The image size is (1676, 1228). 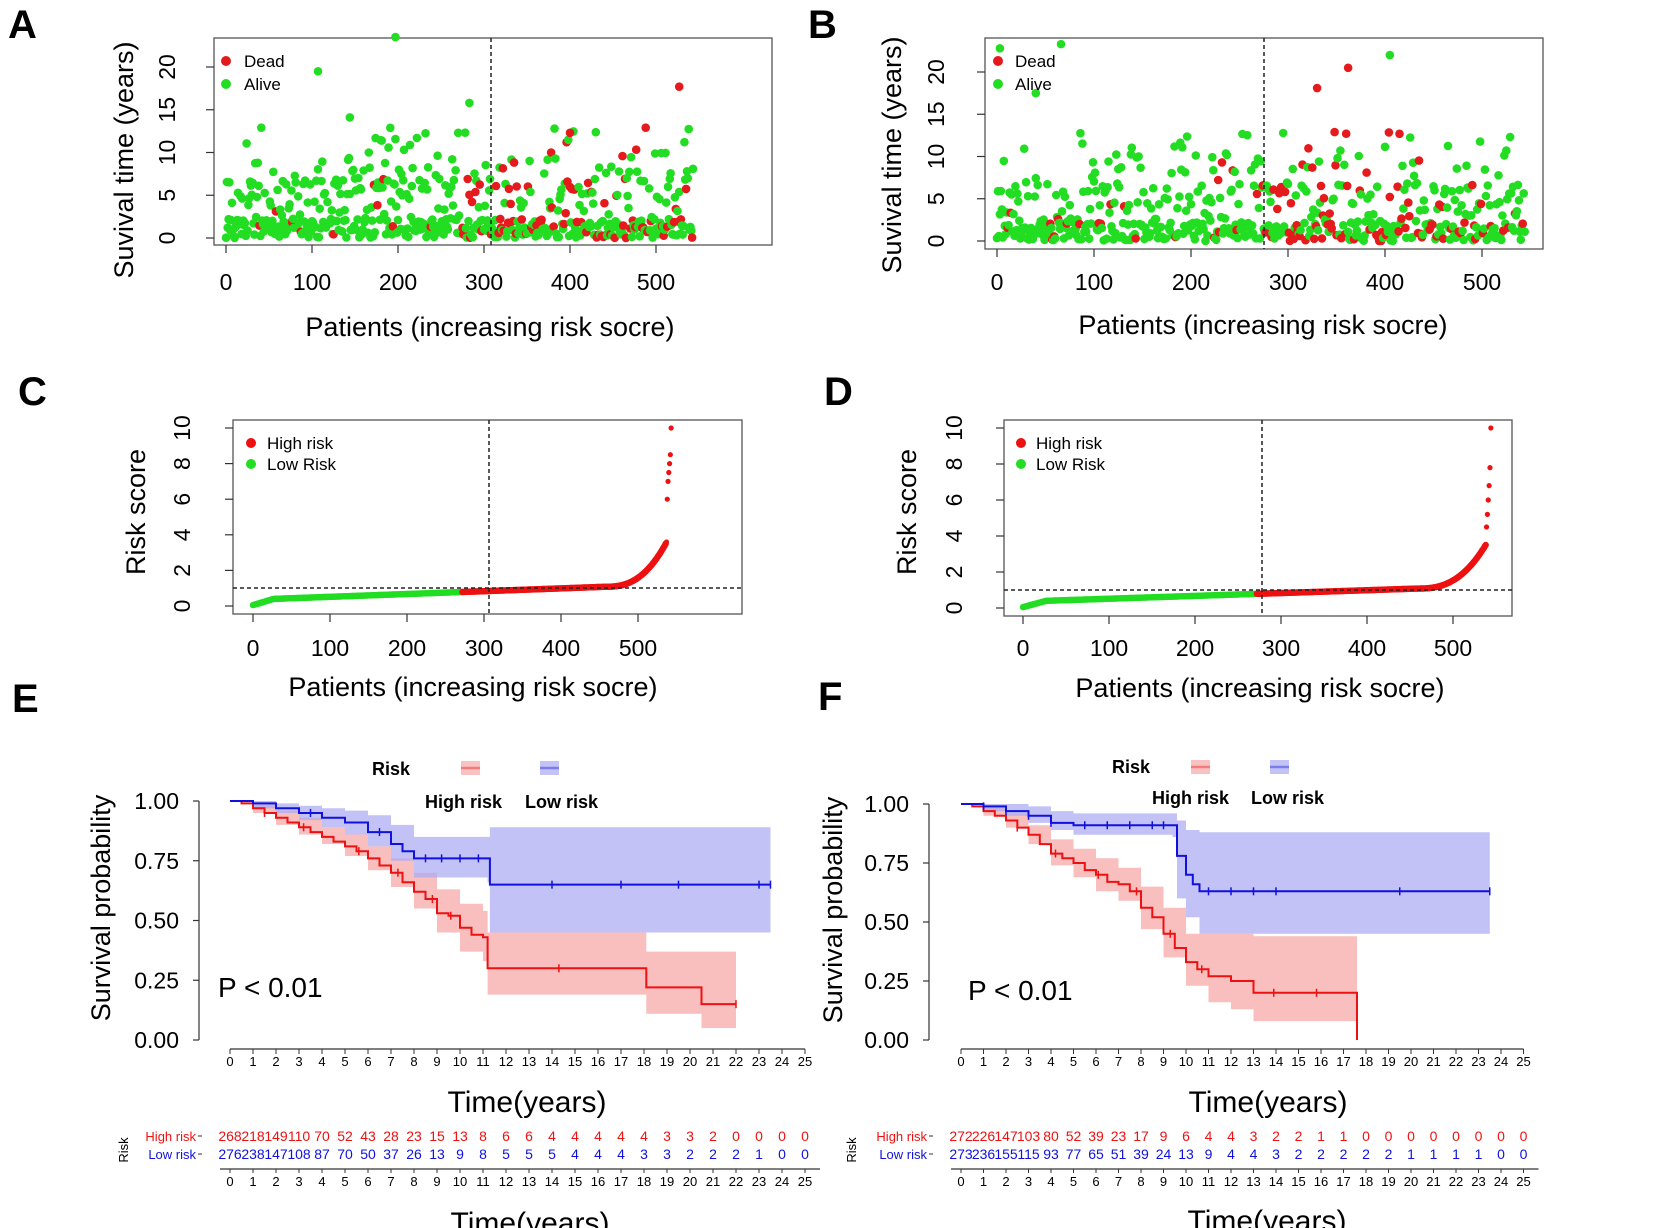 I want to click on y-tick-label: 4, so click(x=182, y=534).